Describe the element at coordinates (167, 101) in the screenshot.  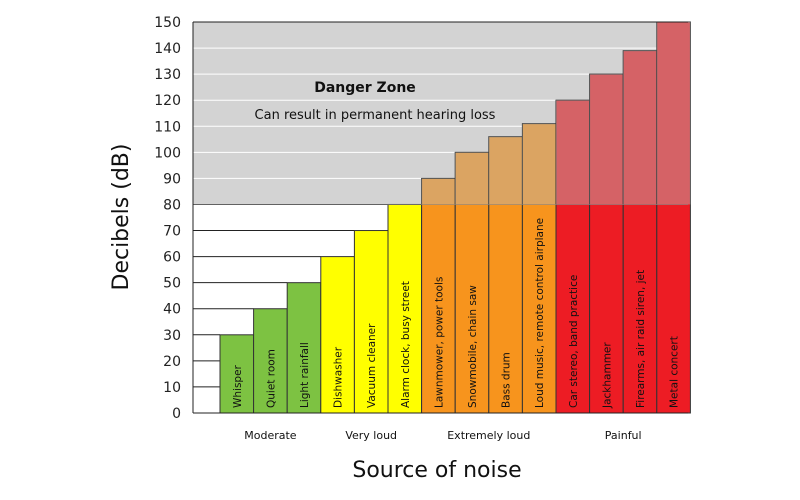
I see `y-tick-label: 120` at that location.